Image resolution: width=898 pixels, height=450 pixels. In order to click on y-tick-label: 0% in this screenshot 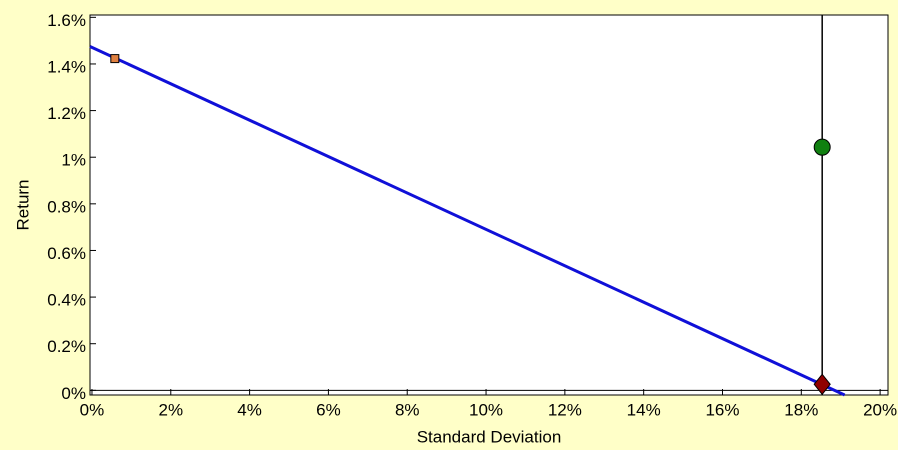, I will do `click(73, 393)`.